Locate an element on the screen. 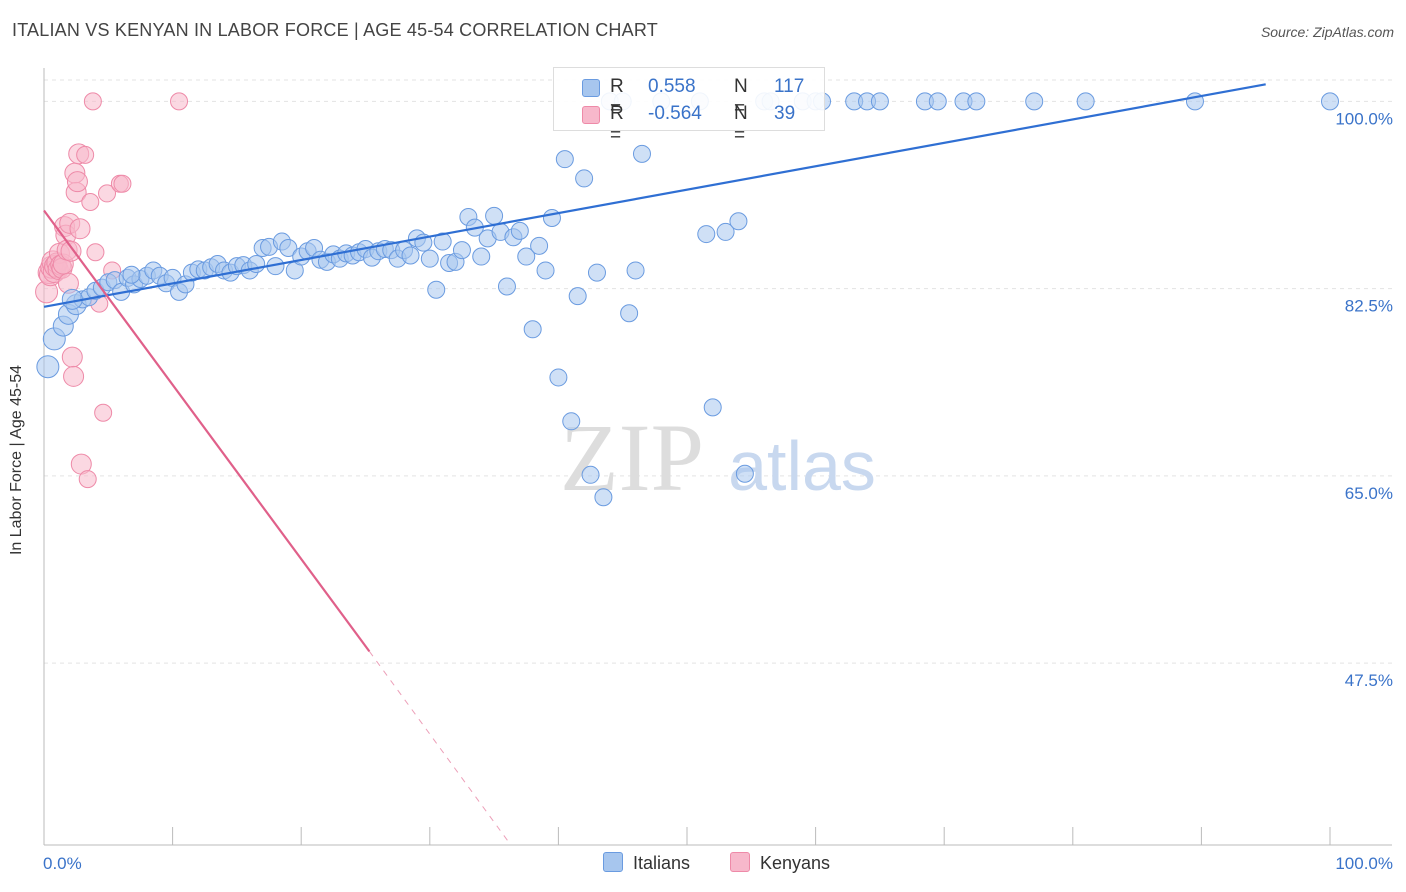 This screenshot has width=1406, height=892. y-tick-label: 82.5% is located at coordinates (1369, 306).